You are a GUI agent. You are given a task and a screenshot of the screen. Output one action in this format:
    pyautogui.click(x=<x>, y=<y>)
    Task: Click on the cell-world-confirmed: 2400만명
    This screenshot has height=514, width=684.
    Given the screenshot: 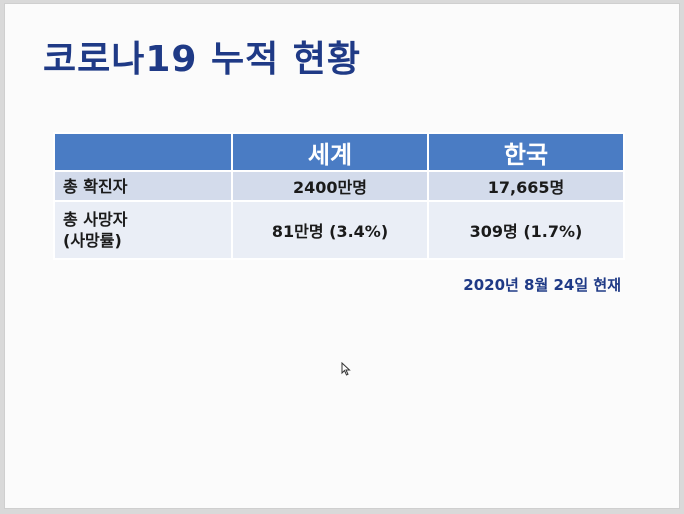 What is the action you would take?
    pyautogui.click(x=330, y=186)
    